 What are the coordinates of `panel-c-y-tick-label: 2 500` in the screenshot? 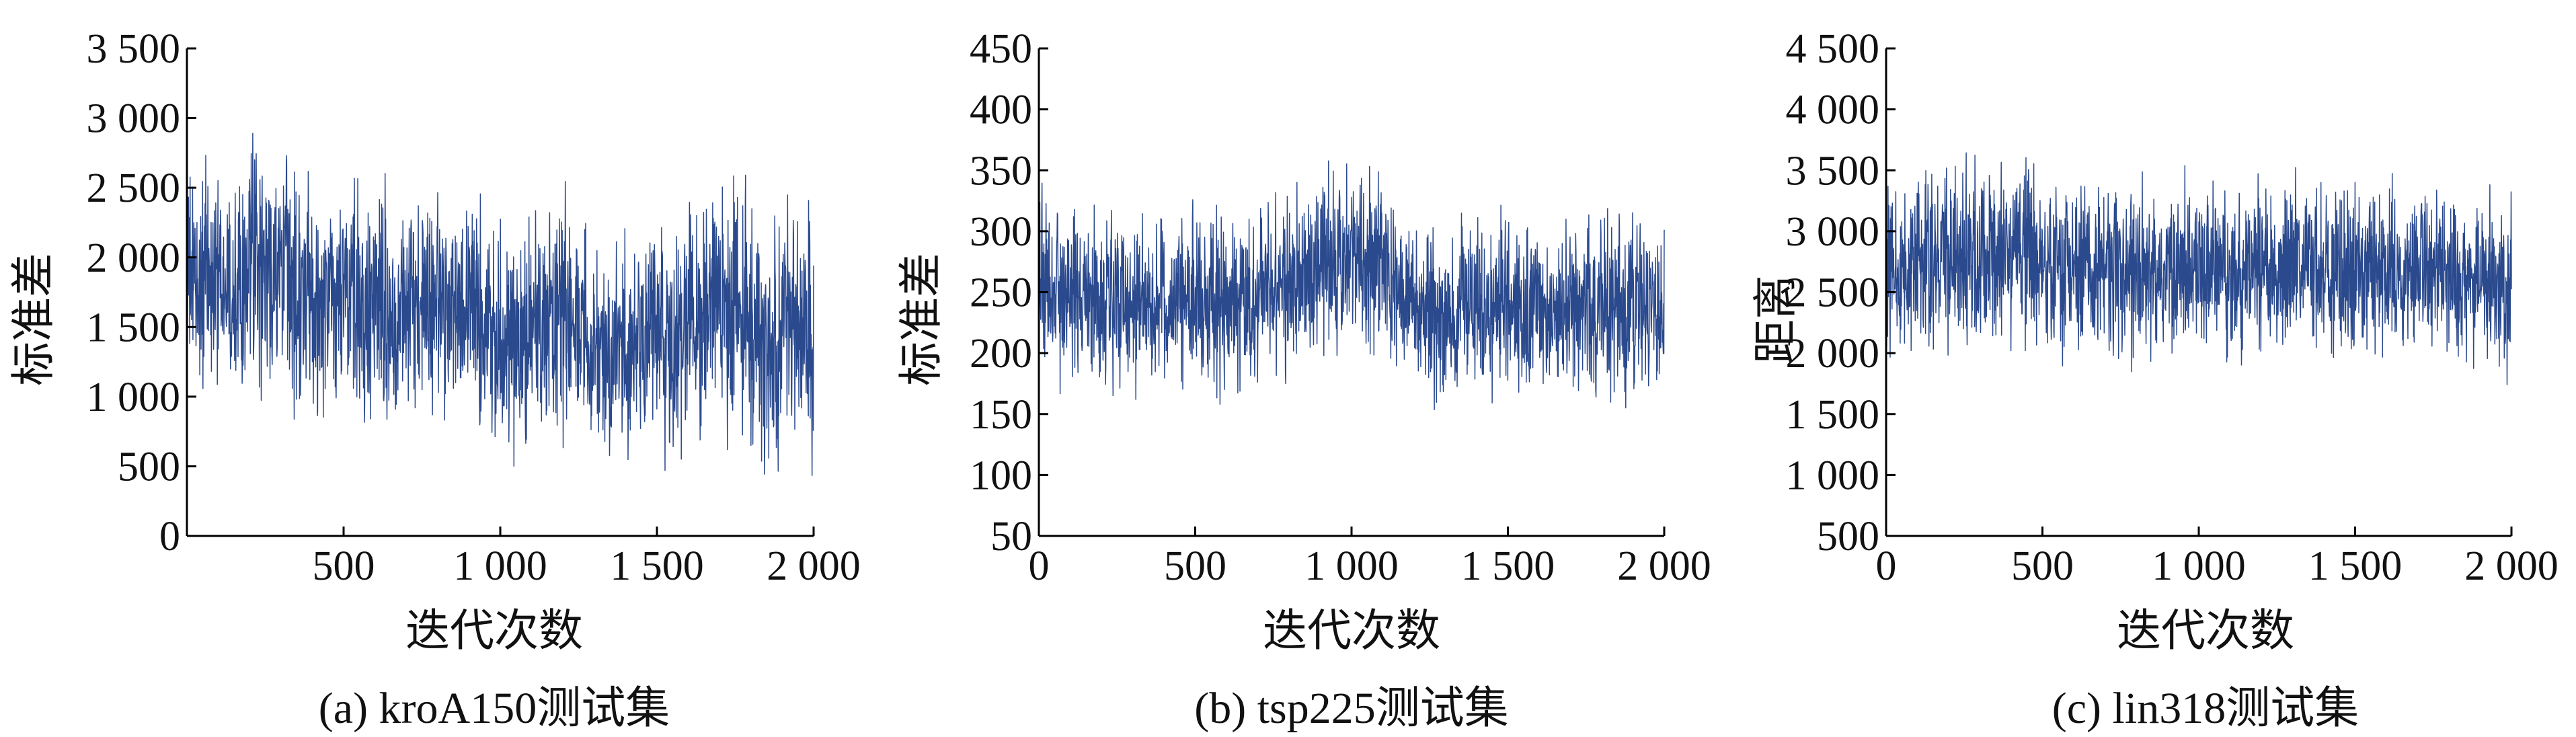 It's located at (1833, 293).